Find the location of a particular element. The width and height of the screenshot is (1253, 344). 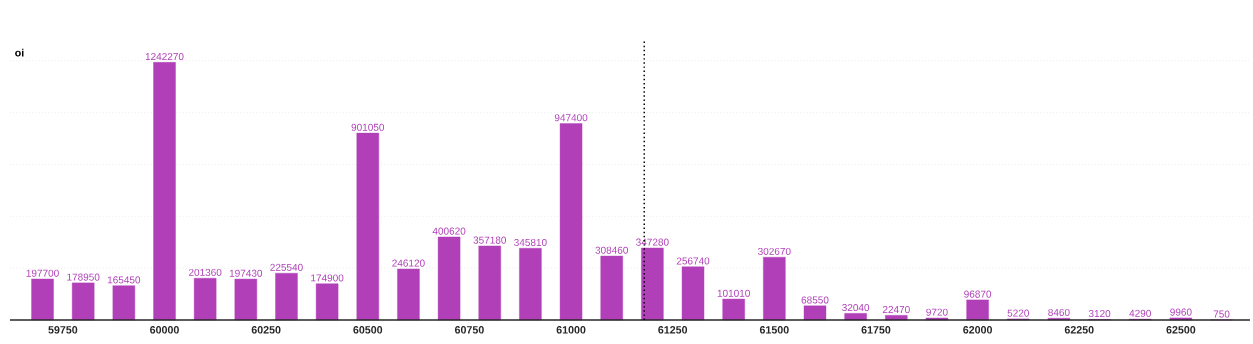

x-tick-label: 60750 is located at coordinates (469, 330).